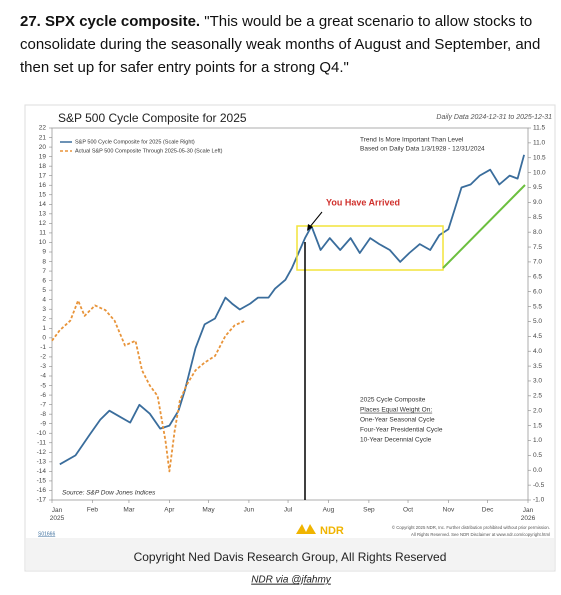  I want to click on y-tick-label: -3, so click(43, 366).